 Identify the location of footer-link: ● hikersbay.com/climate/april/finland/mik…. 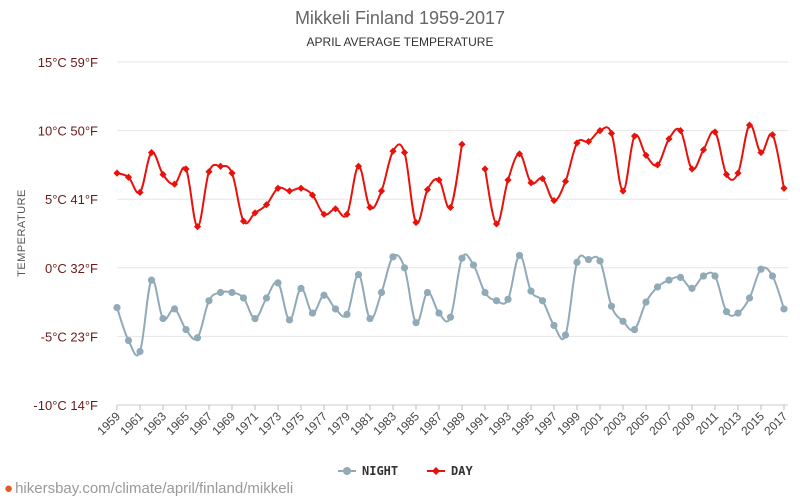
(148, 488).